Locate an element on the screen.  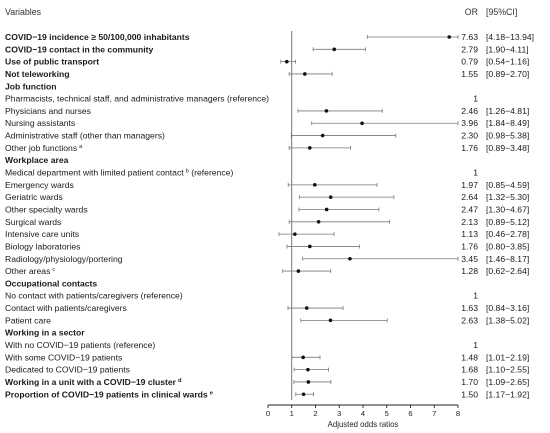
row-label-text: Not teleworking is located at coordinates (37, 74).